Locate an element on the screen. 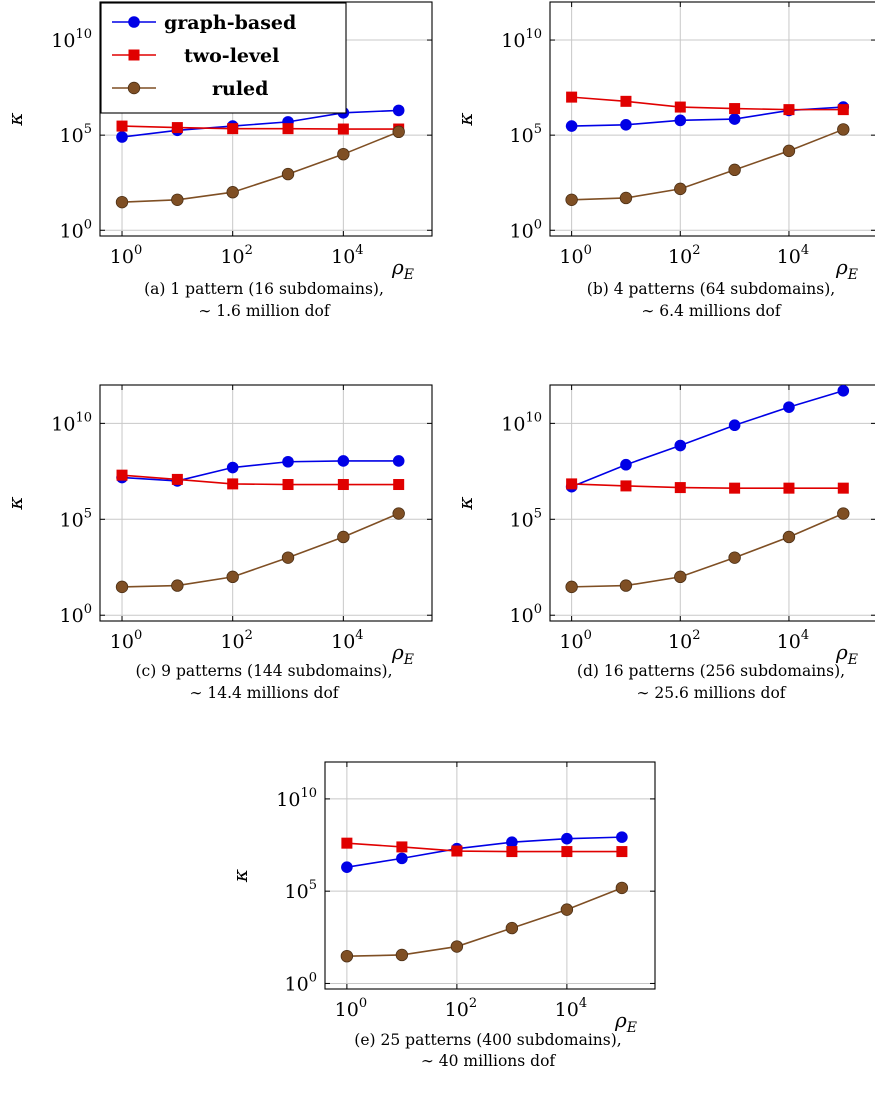  caption-line: ∼ 14.4 millions dof is located at coordinates (264, 693).